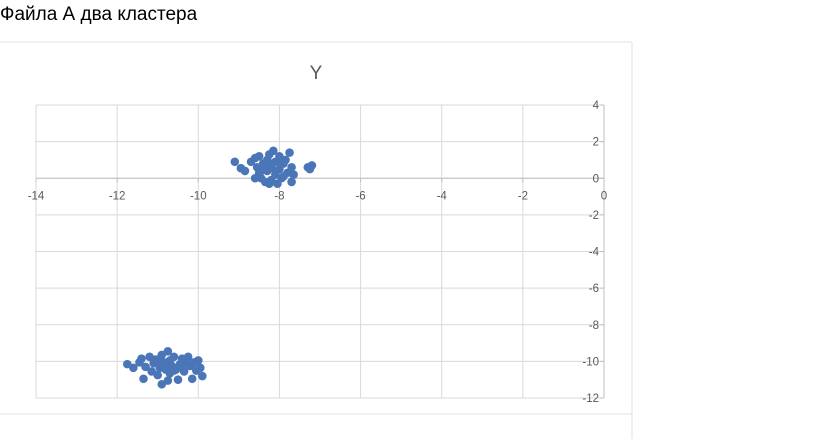 This screenshot has width=816, height=439. Describe the element at coordinates (442, 196) in the screenshot. I see `x-tick-label: -4` at that location.